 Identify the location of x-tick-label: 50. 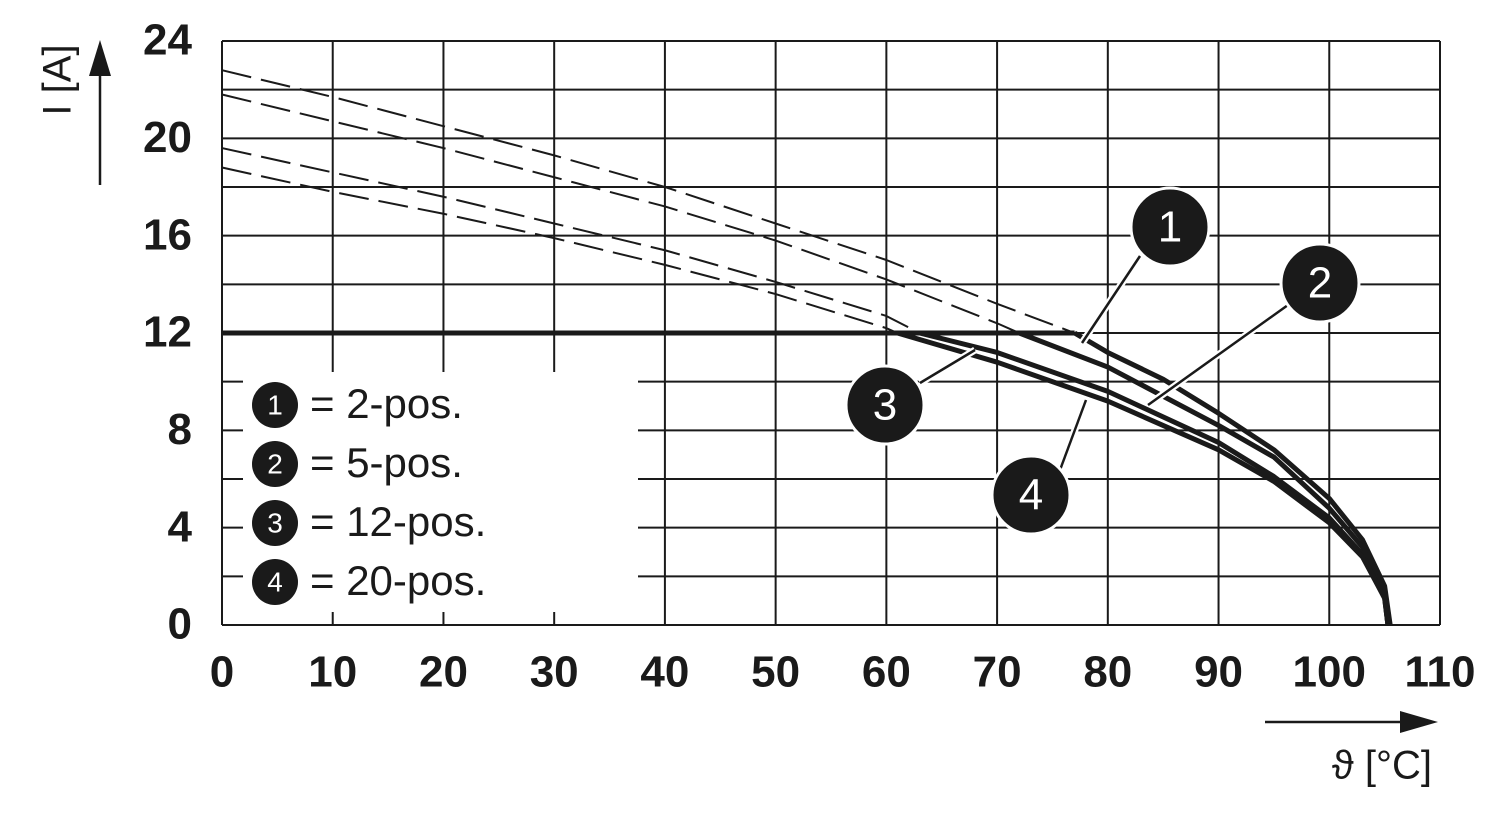
(775, 672).